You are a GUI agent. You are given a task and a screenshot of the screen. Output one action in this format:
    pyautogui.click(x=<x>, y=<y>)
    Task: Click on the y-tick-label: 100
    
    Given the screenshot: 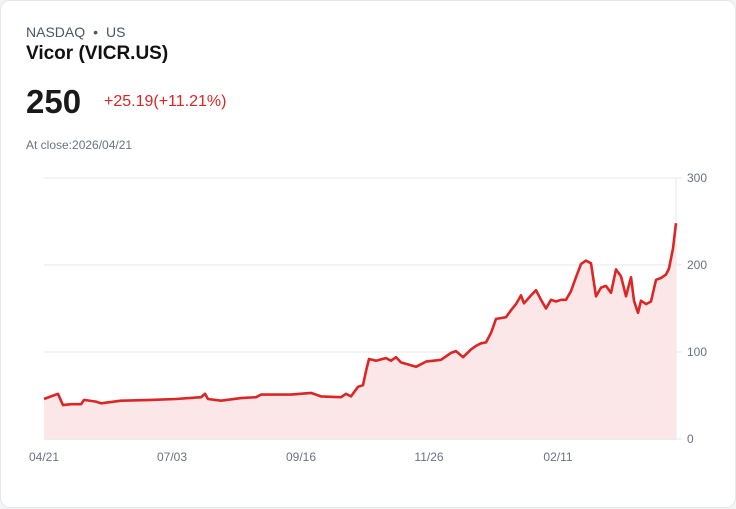 What is the action you would take?
    pyautogui.click(x=697, y=352)
    